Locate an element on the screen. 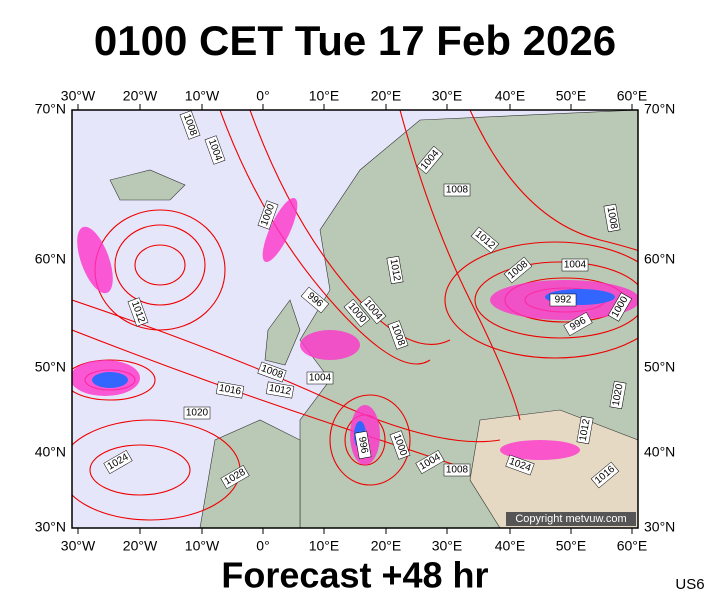 This screenshot has width=711, height=605. isobar-label: 992 is located at coordinates (563, 300).